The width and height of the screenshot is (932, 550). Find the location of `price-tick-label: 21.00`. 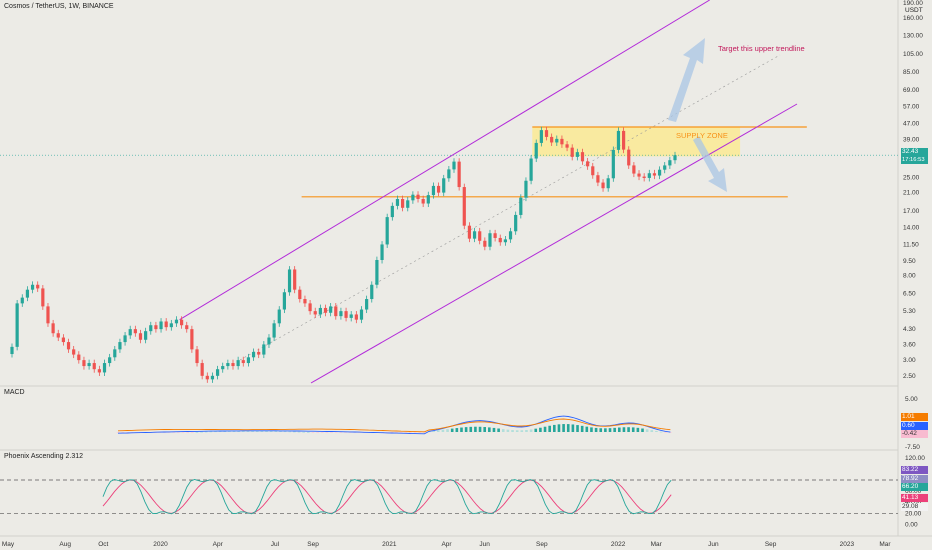

price-tick-label: 21.00 is located at coordinates (911, 193).